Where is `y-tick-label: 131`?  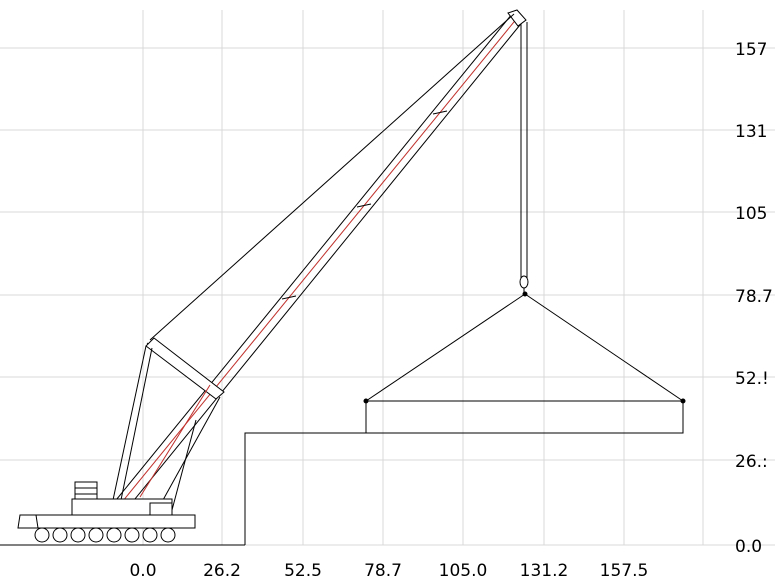
y-tick-label: 131 is located at coordinates (751, 132).